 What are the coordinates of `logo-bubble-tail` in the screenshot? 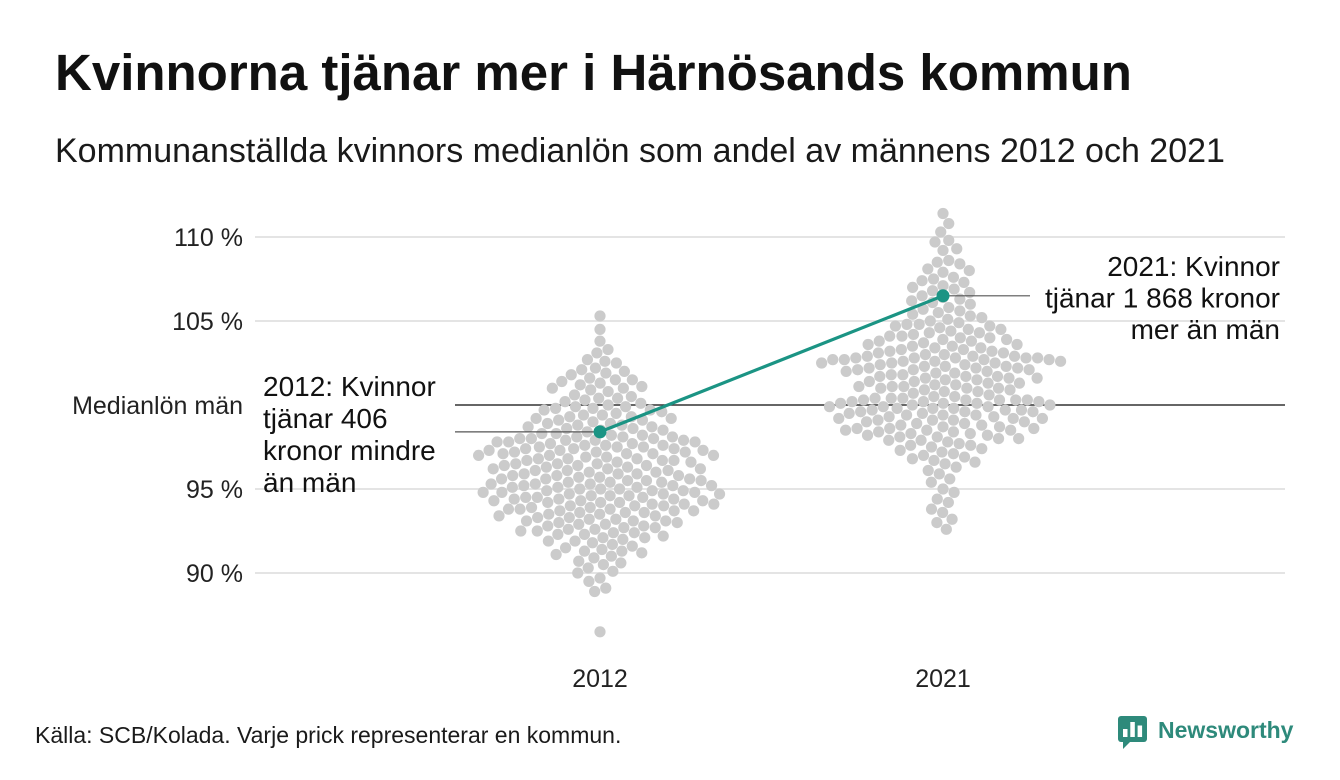 It's located at (1127, 745).